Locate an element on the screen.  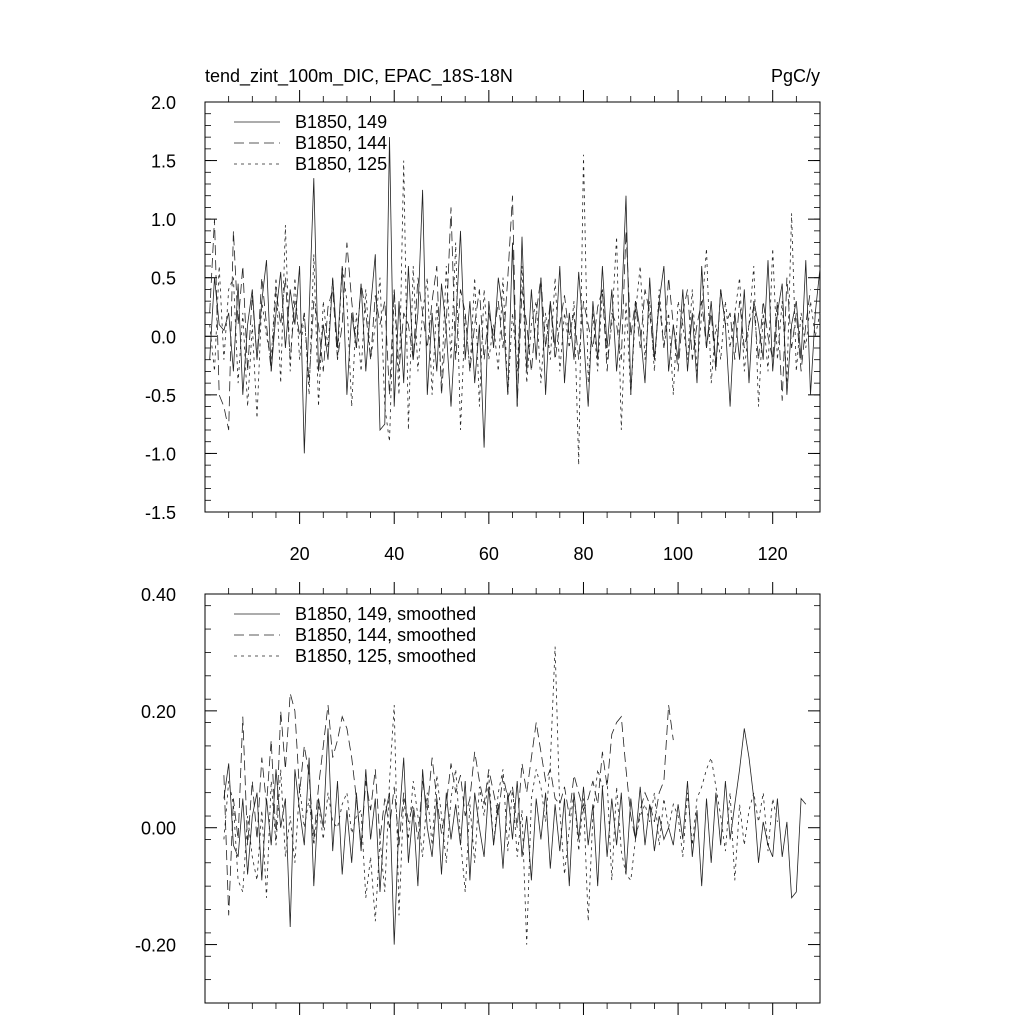
y-tick-label: 1.0 is located at coordinates (163, 220).